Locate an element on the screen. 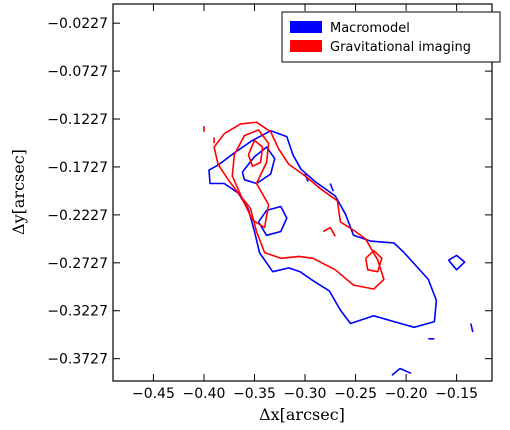  y-axis-label: Δy[arcsec] is located at coordinates (18, 192).